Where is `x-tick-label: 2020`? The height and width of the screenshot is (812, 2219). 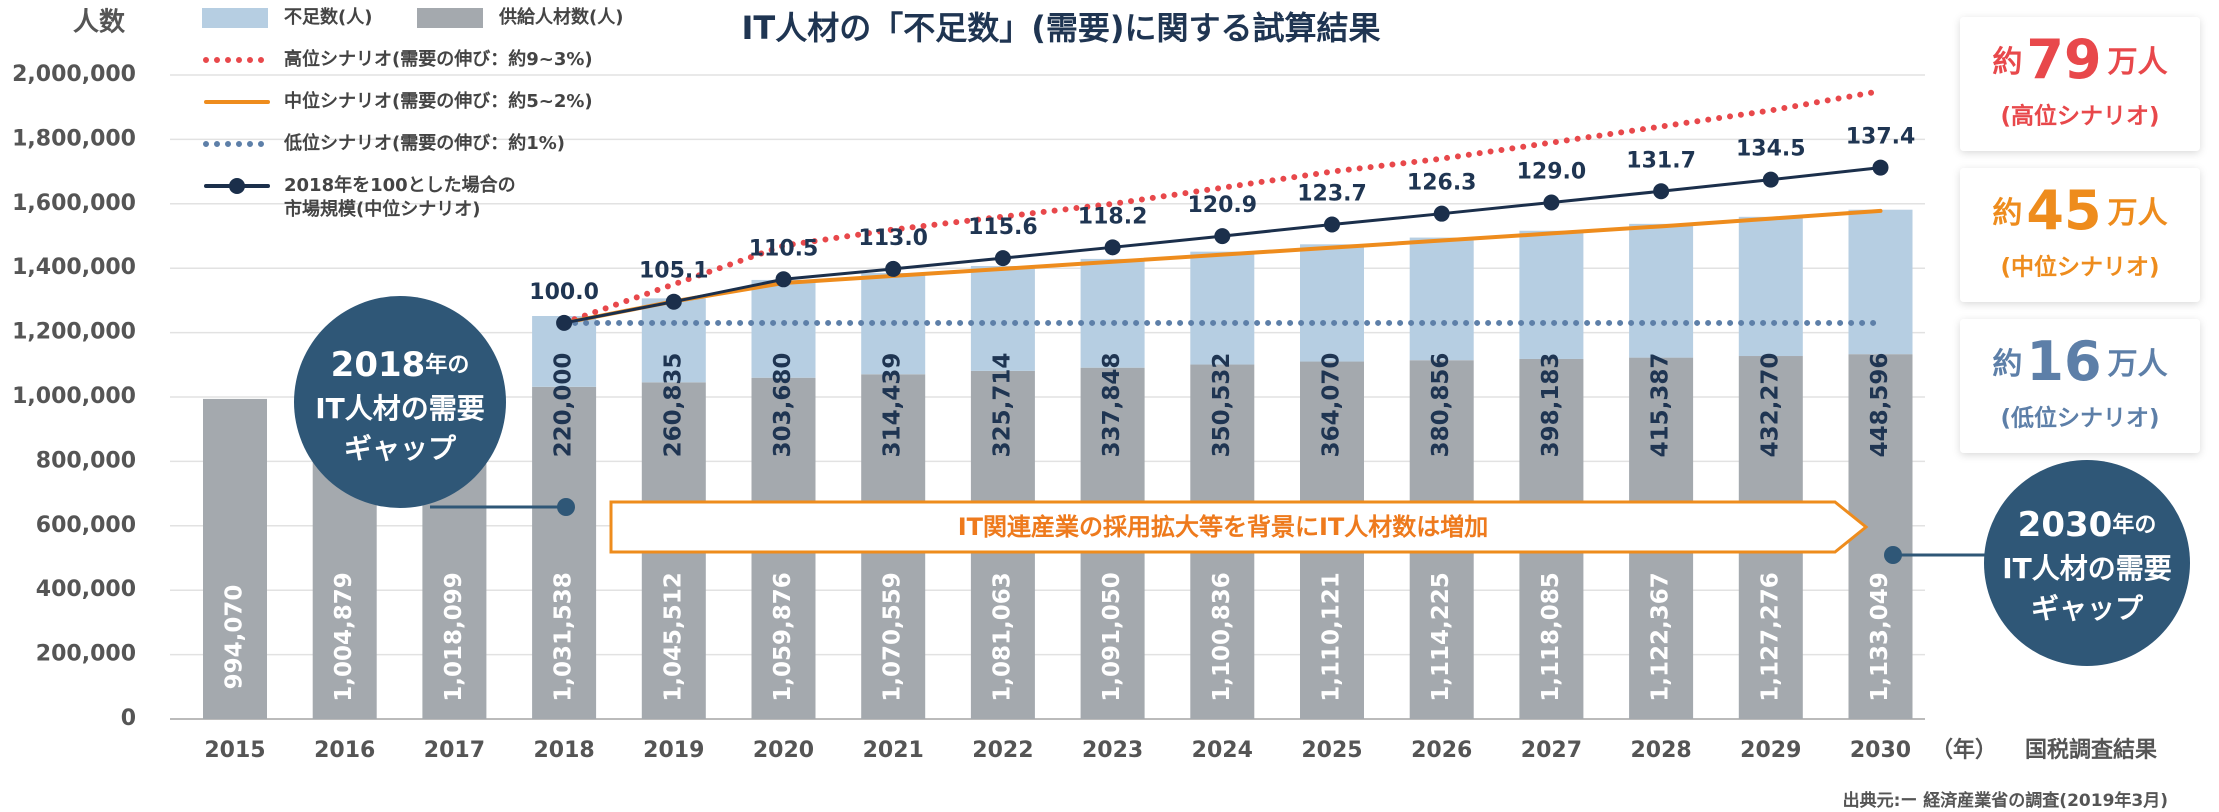
x-tick-label: 2020 is located at coordinates (783, 750).